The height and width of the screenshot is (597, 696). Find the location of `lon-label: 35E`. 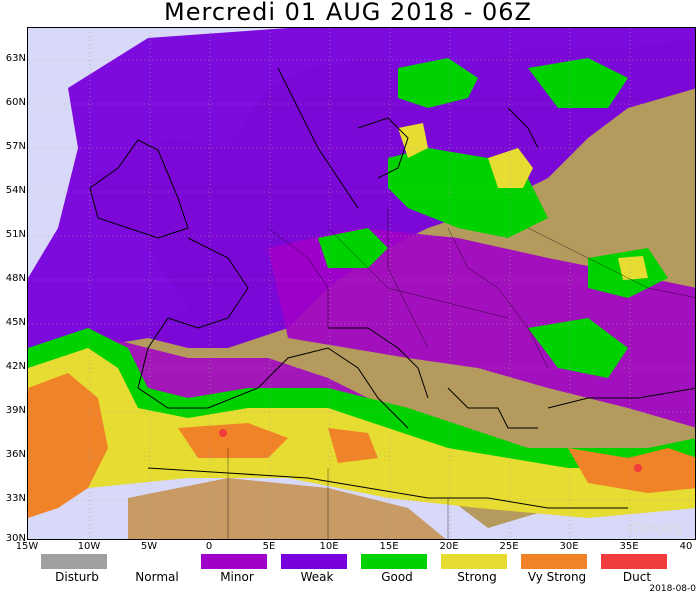

lon-label: 35E is located at coordinates (629, 546).